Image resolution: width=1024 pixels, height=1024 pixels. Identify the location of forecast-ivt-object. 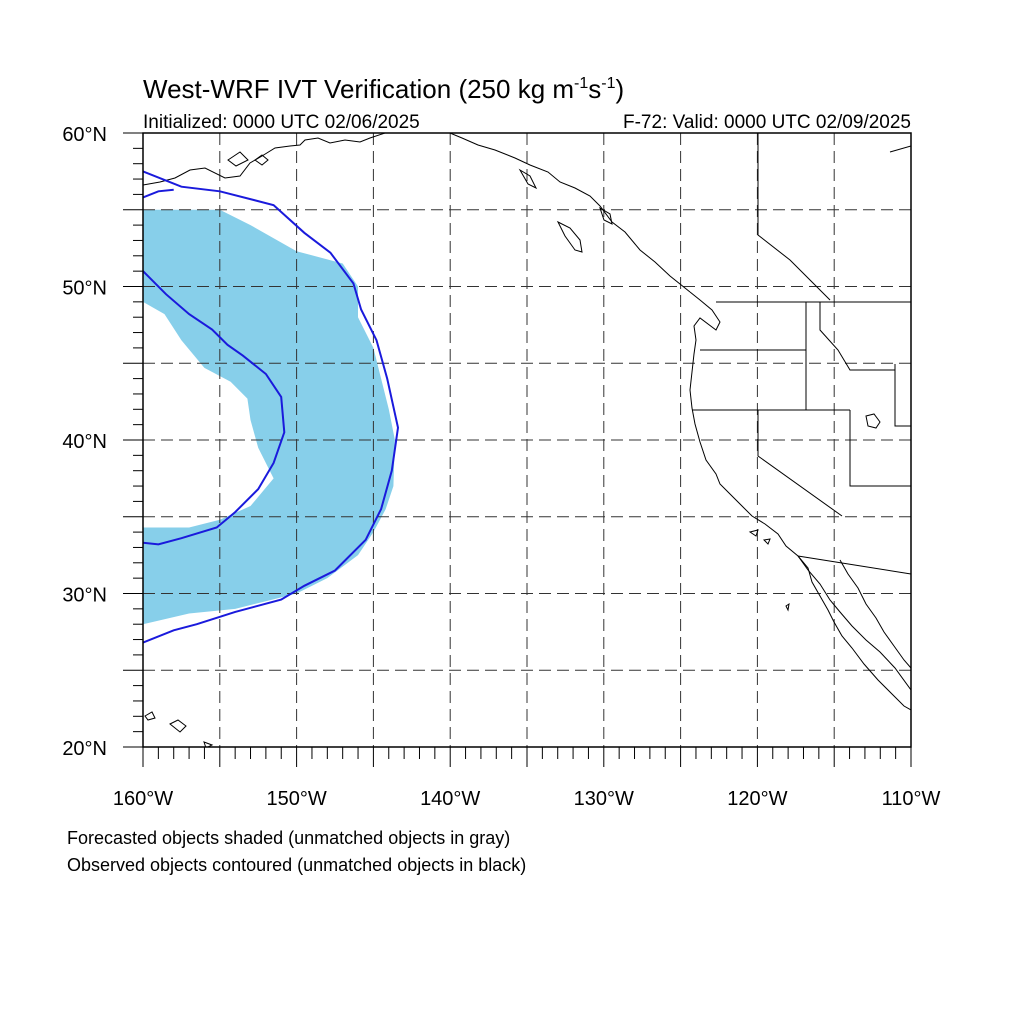
(269, 417).